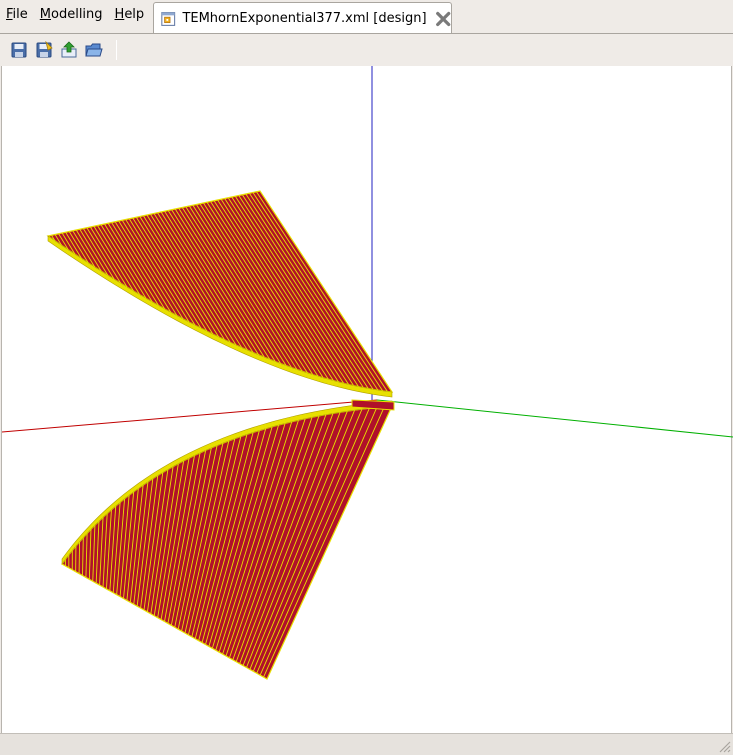  I want to click on menu-file: File, so click(17, 15).